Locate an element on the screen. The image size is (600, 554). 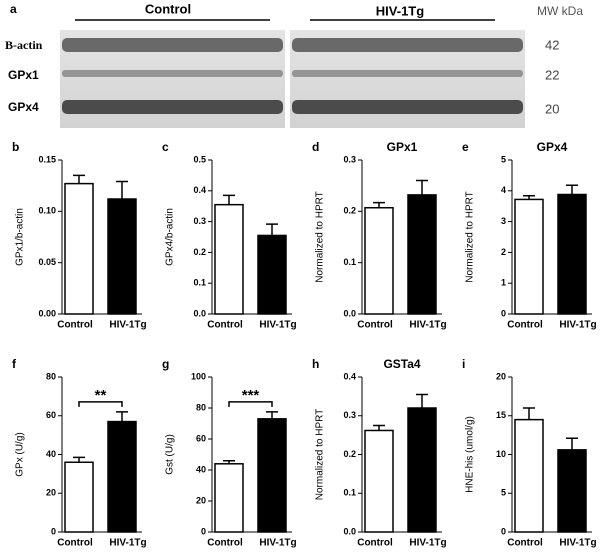
y-axis-label: GPx1/b-actin is located at coordinates (20, 237).